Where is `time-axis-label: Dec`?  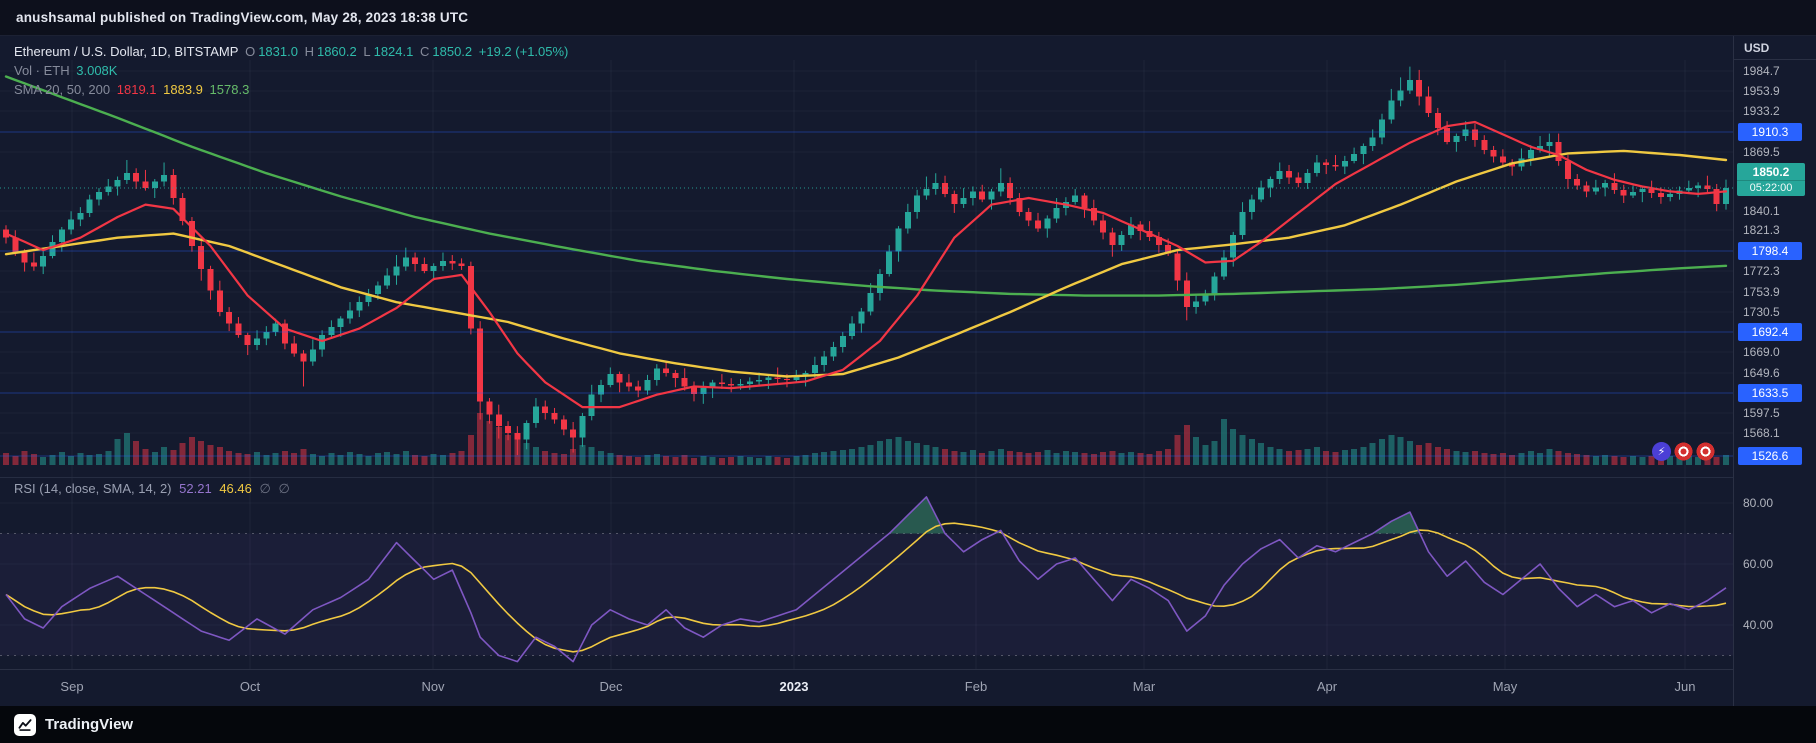 time-axis-label: Dec is located at coordinates (611, 686).